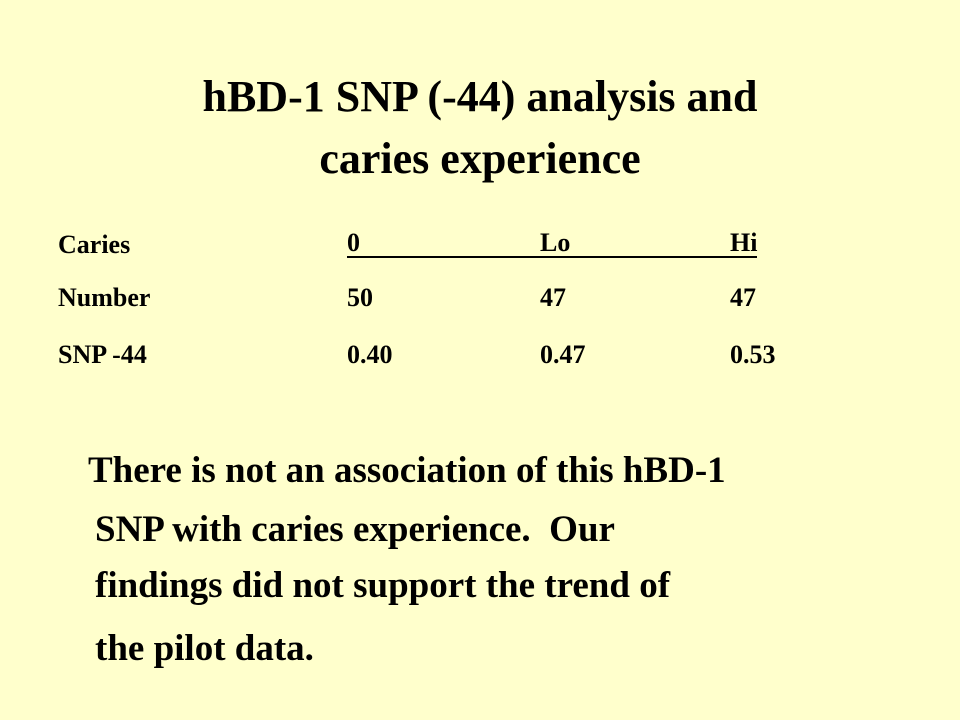 The width and height of the screenshot is (960, 720). I want to click on table-cell: SNP -44, so click(102, 354).